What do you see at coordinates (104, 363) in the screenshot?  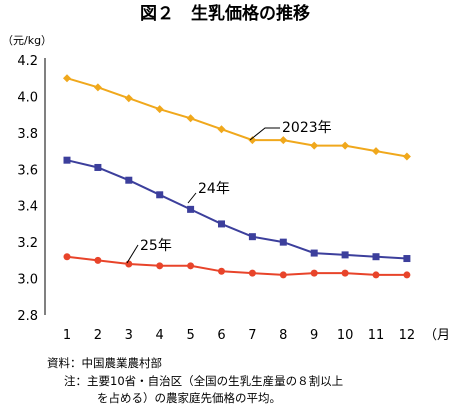 I see `source-note: 資料：中国農業農村部` at bounding box center [104, 363].